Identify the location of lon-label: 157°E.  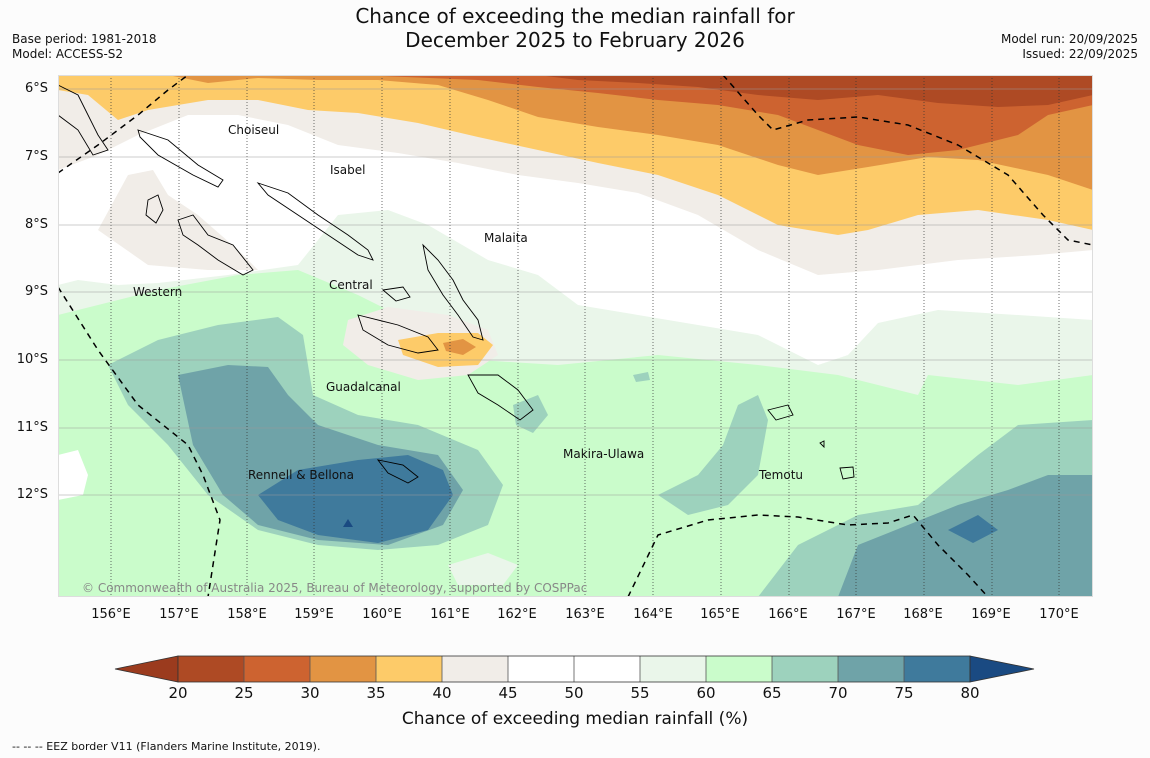
(179, 614).